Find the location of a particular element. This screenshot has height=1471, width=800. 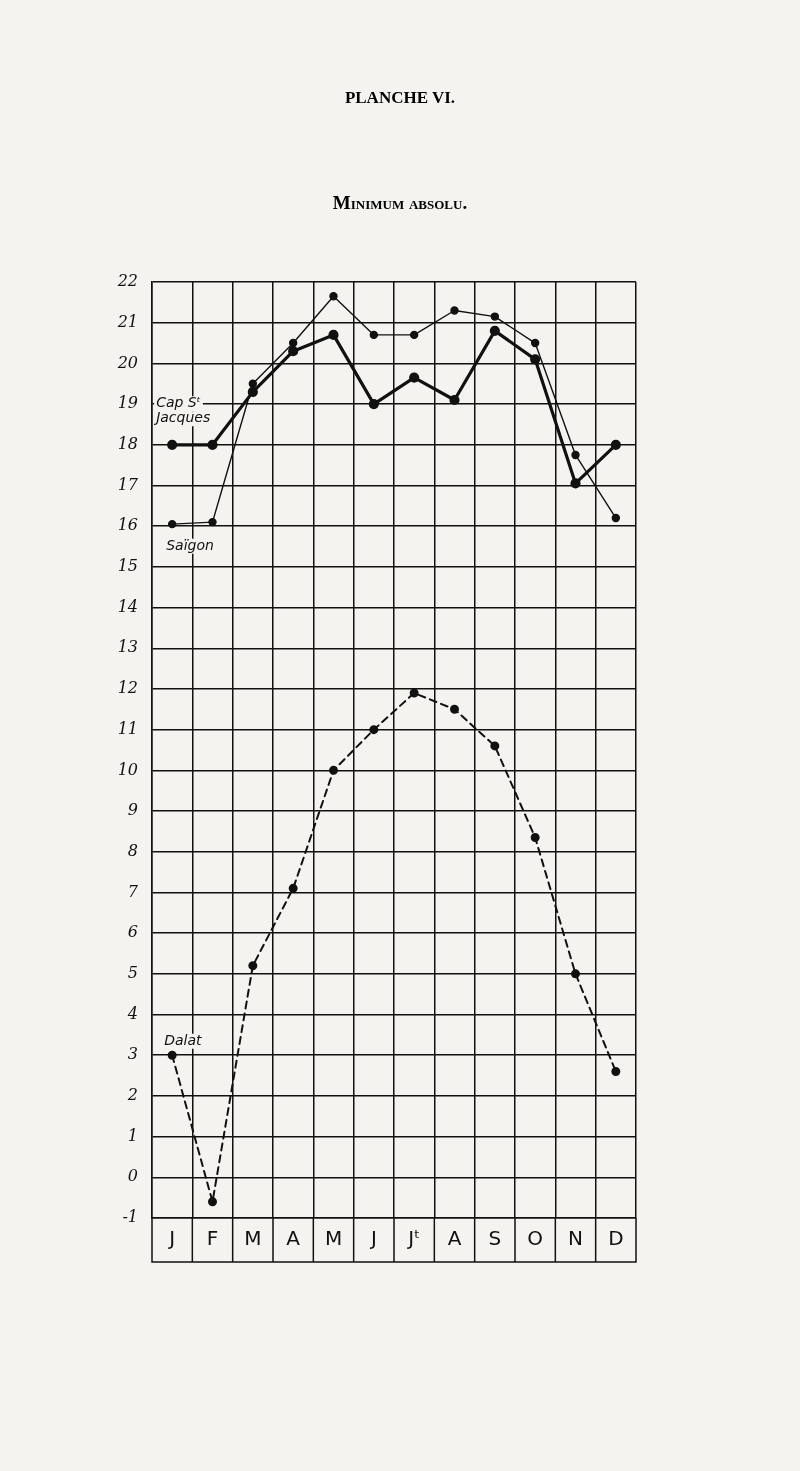

chart-subtitle: Minimum absolu. is located at coordinates (400, 203).